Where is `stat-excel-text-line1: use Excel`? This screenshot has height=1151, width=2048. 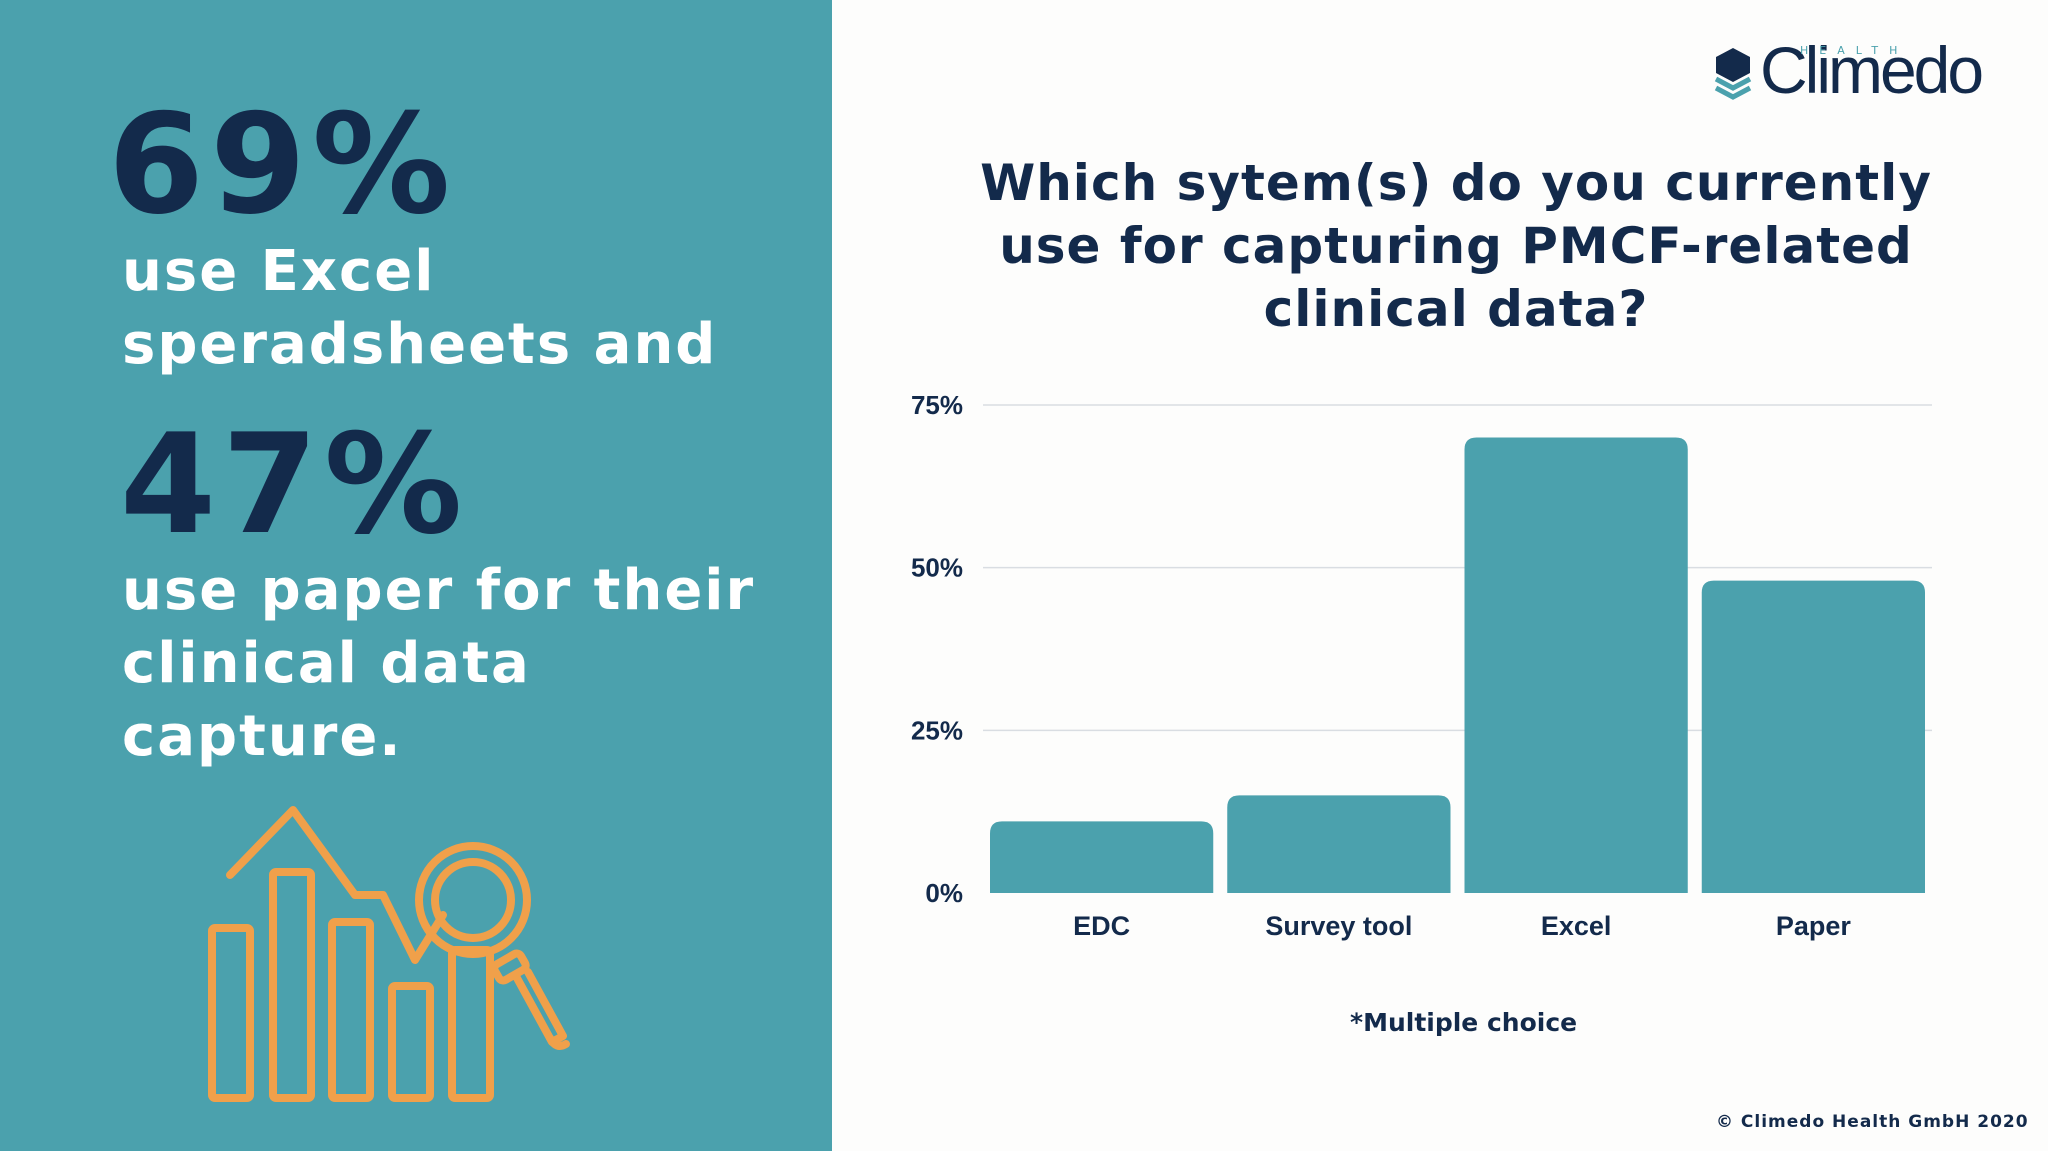 stat-excel-text-line1: use Excel is located at coordinates (279, 271).